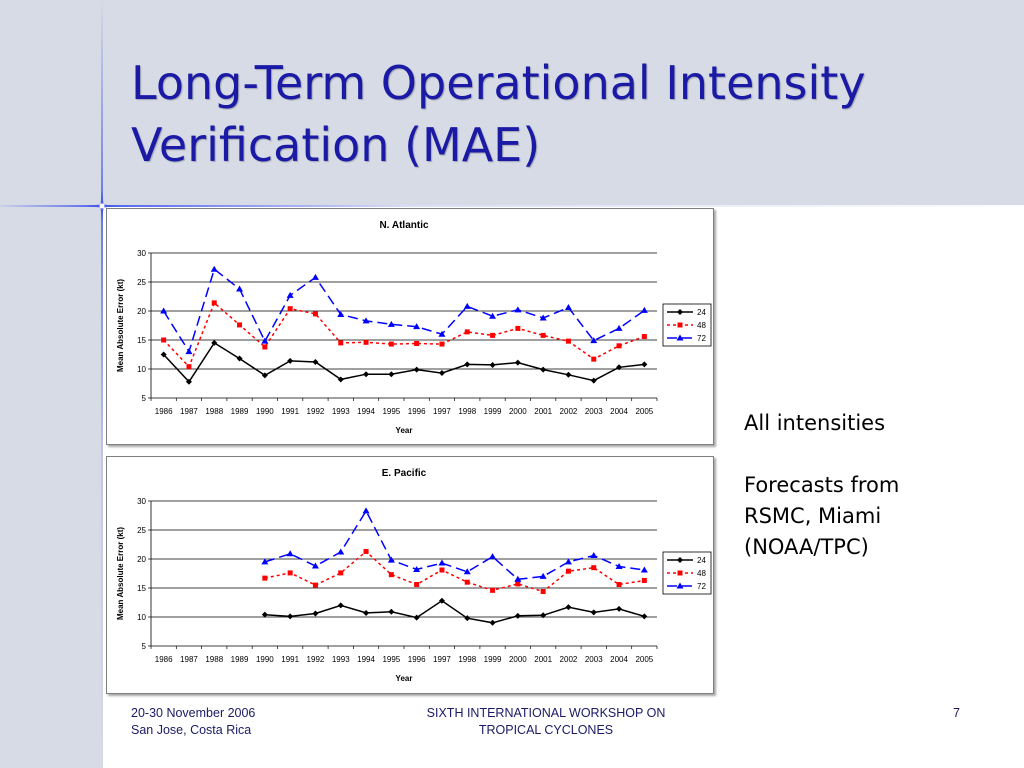  Describe the element at coordinates (569, 411) in the screenshot. I see `x-tick-label: 2002` at that location.